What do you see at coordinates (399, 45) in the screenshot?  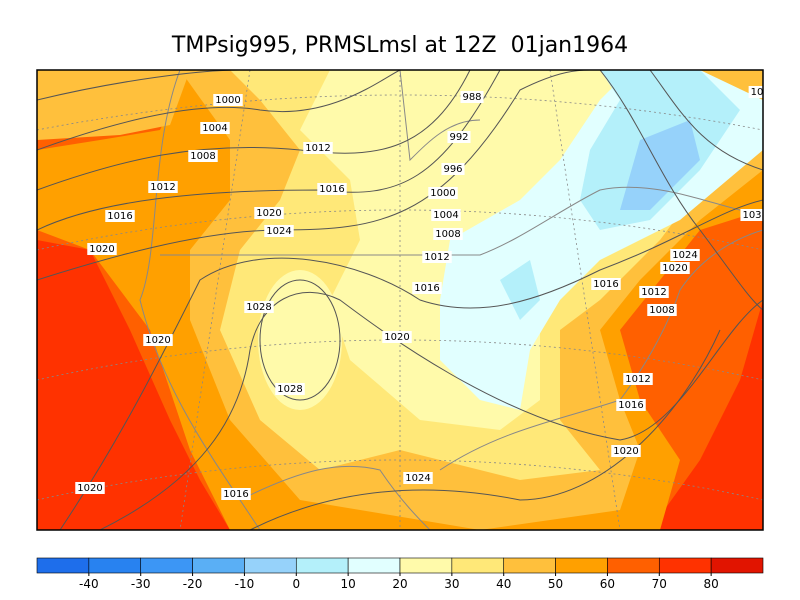 I see `map-title: TMPsig995, PRMSLmsl at 12Z 01jan1964` at bounding box center [399, 45].